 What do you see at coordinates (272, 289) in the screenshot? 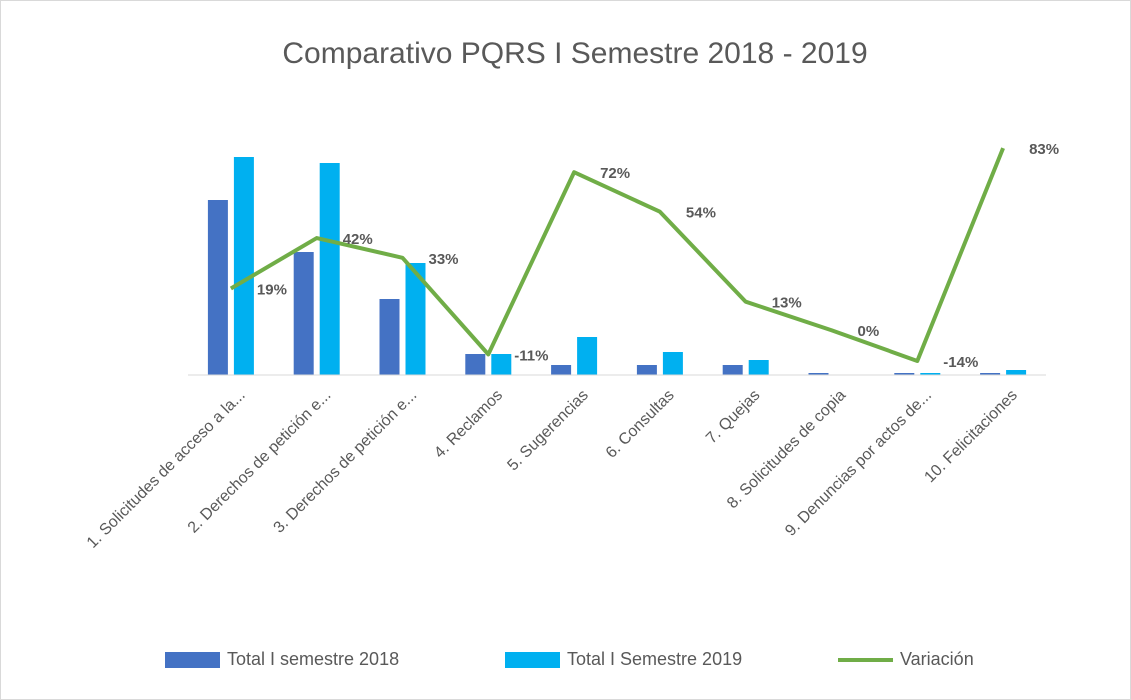
I see `data-label: 19%` at bounding box center [272, 289].